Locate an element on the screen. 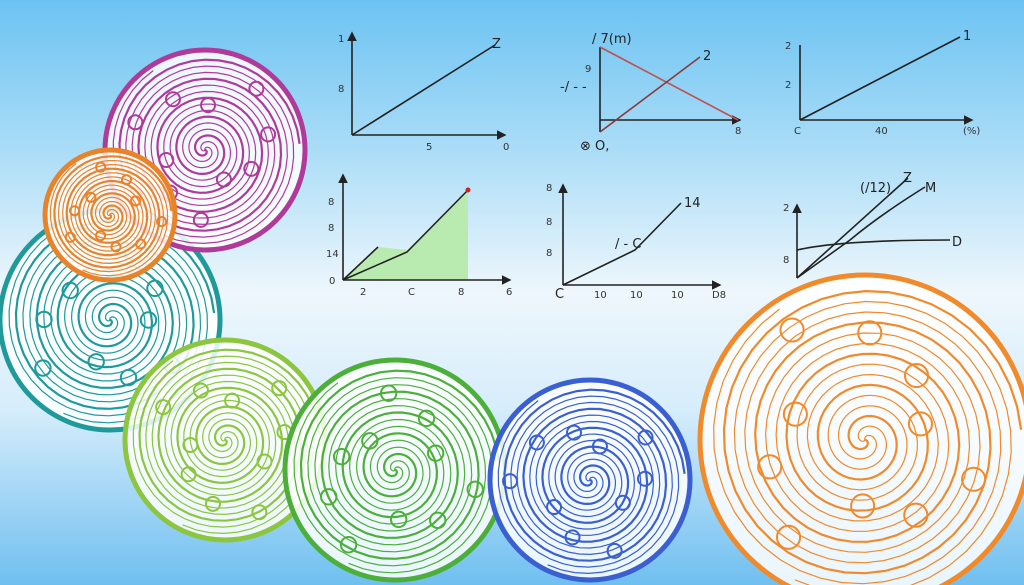  tick-label: (%) is located at coordinates (971, 131).